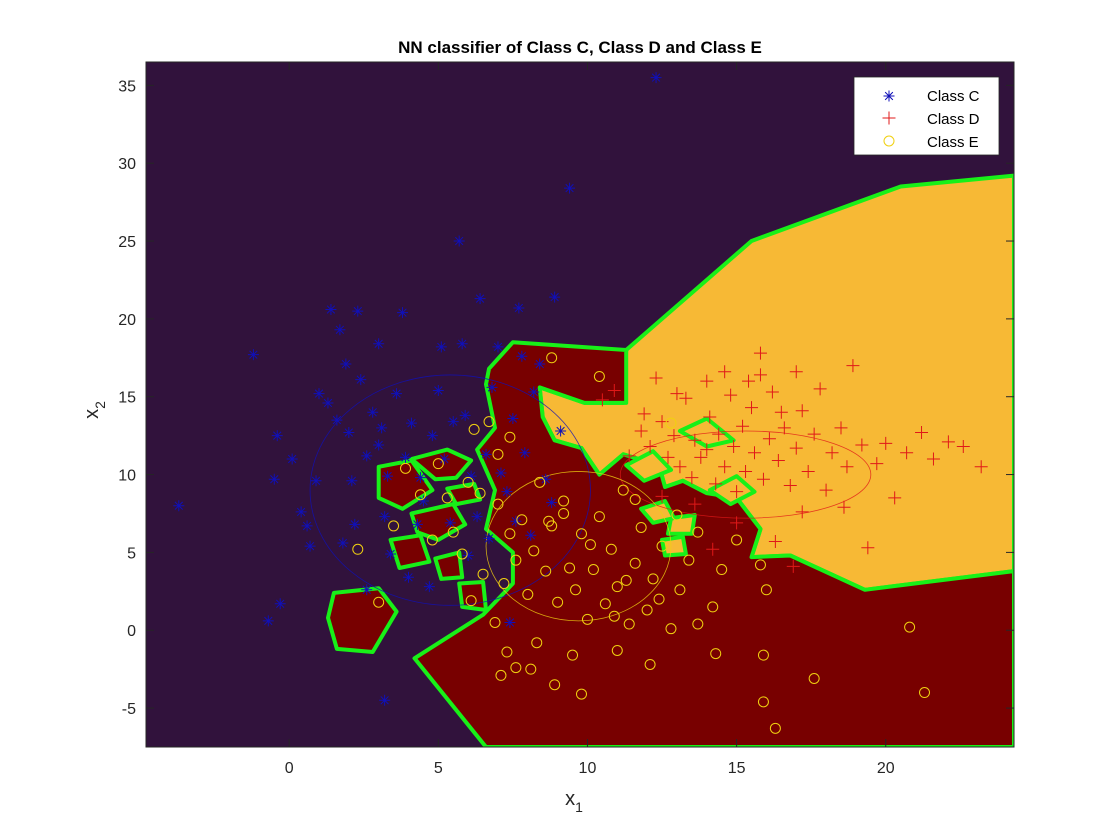  I want to click on x-tick-label: 5, so click(438, 768).